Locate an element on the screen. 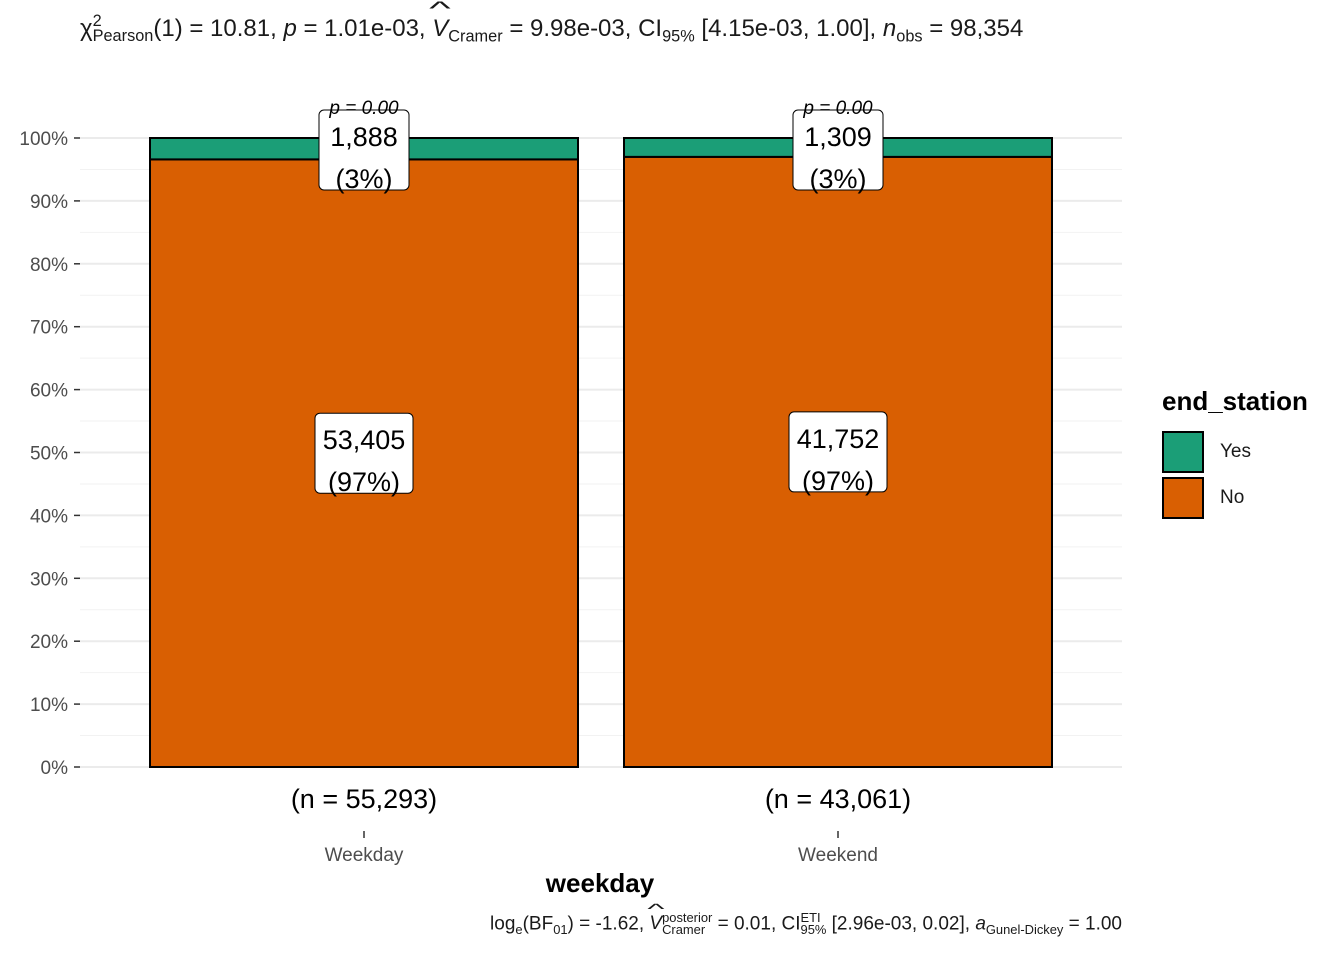 Image resolution: width=1344 pixels, height=960 pixels. label-yes-weekday-box is located at coordinates (364, 150).